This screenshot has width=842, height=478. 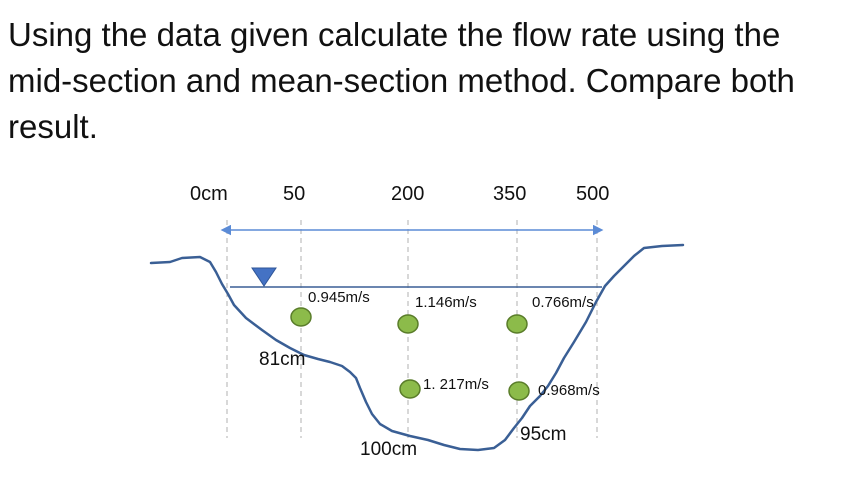 What do you see at coordinates (339, 297) in the screenshot?
I see `velocity-label-50: 0.945m/s` at bounding box center [339, 297].